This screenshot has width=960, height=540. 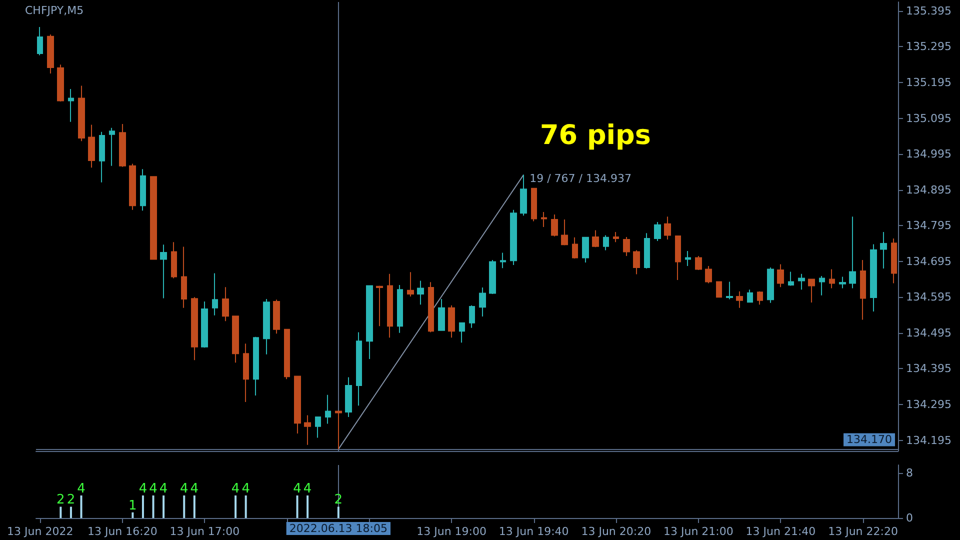 What do you see at coordinates (863, 531) in the screenshot?
I see `x-tick-label: 13 Jun 22:20` at bounding box center [863, 531].